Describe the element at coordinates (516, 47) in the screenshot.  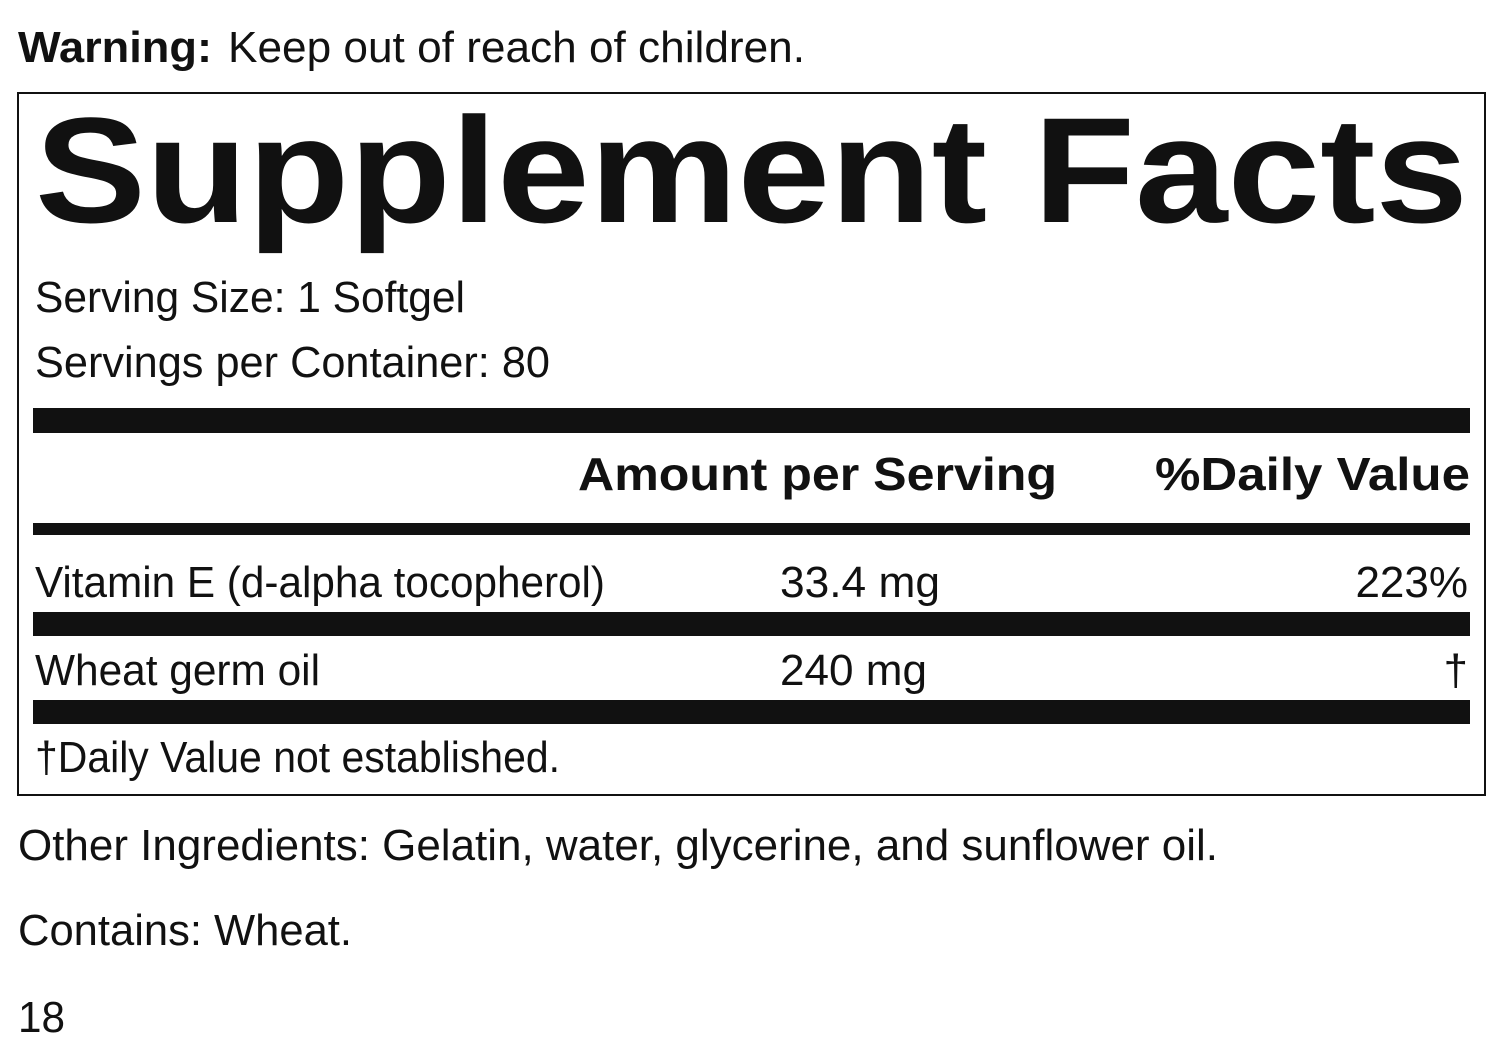
I see `warning-text: Keep out of reach of children.` at that location.